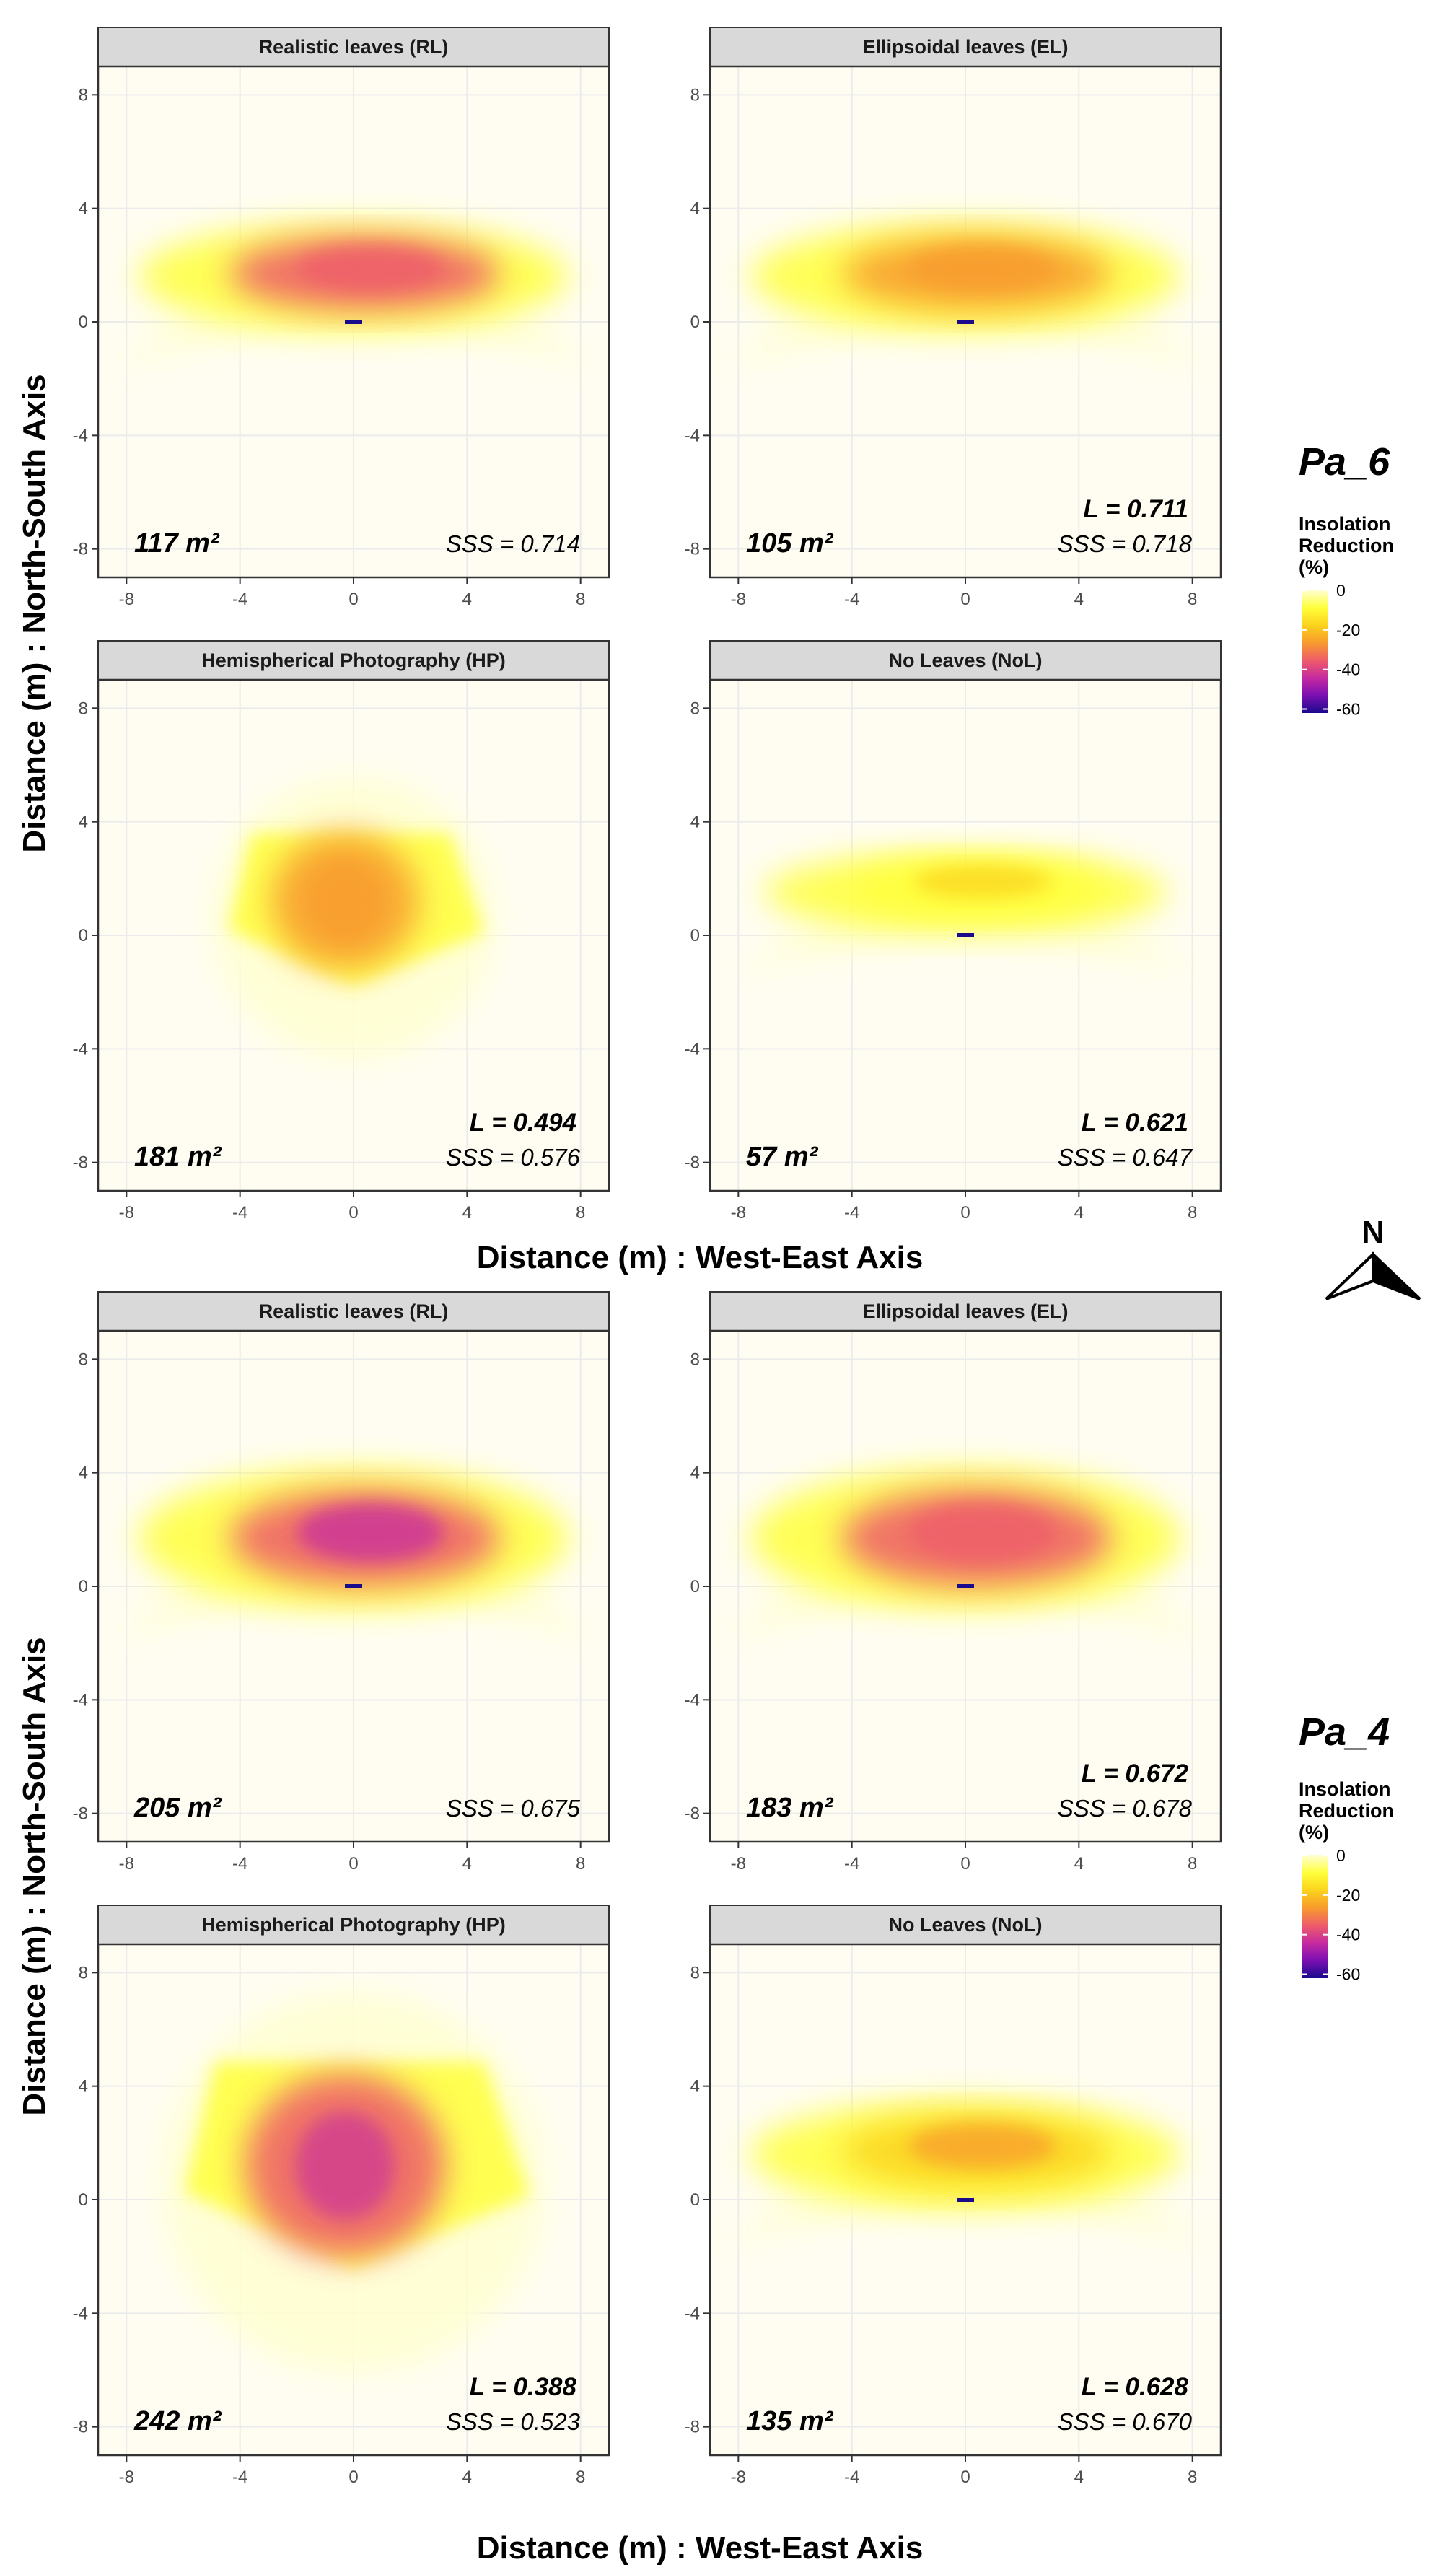 Image resolution: width=1456 pixels, height=2575 pixels. Describe the element at coordinates (1314, 1832) in the screenshot. I see `legend-title-line: (%)` at that location.